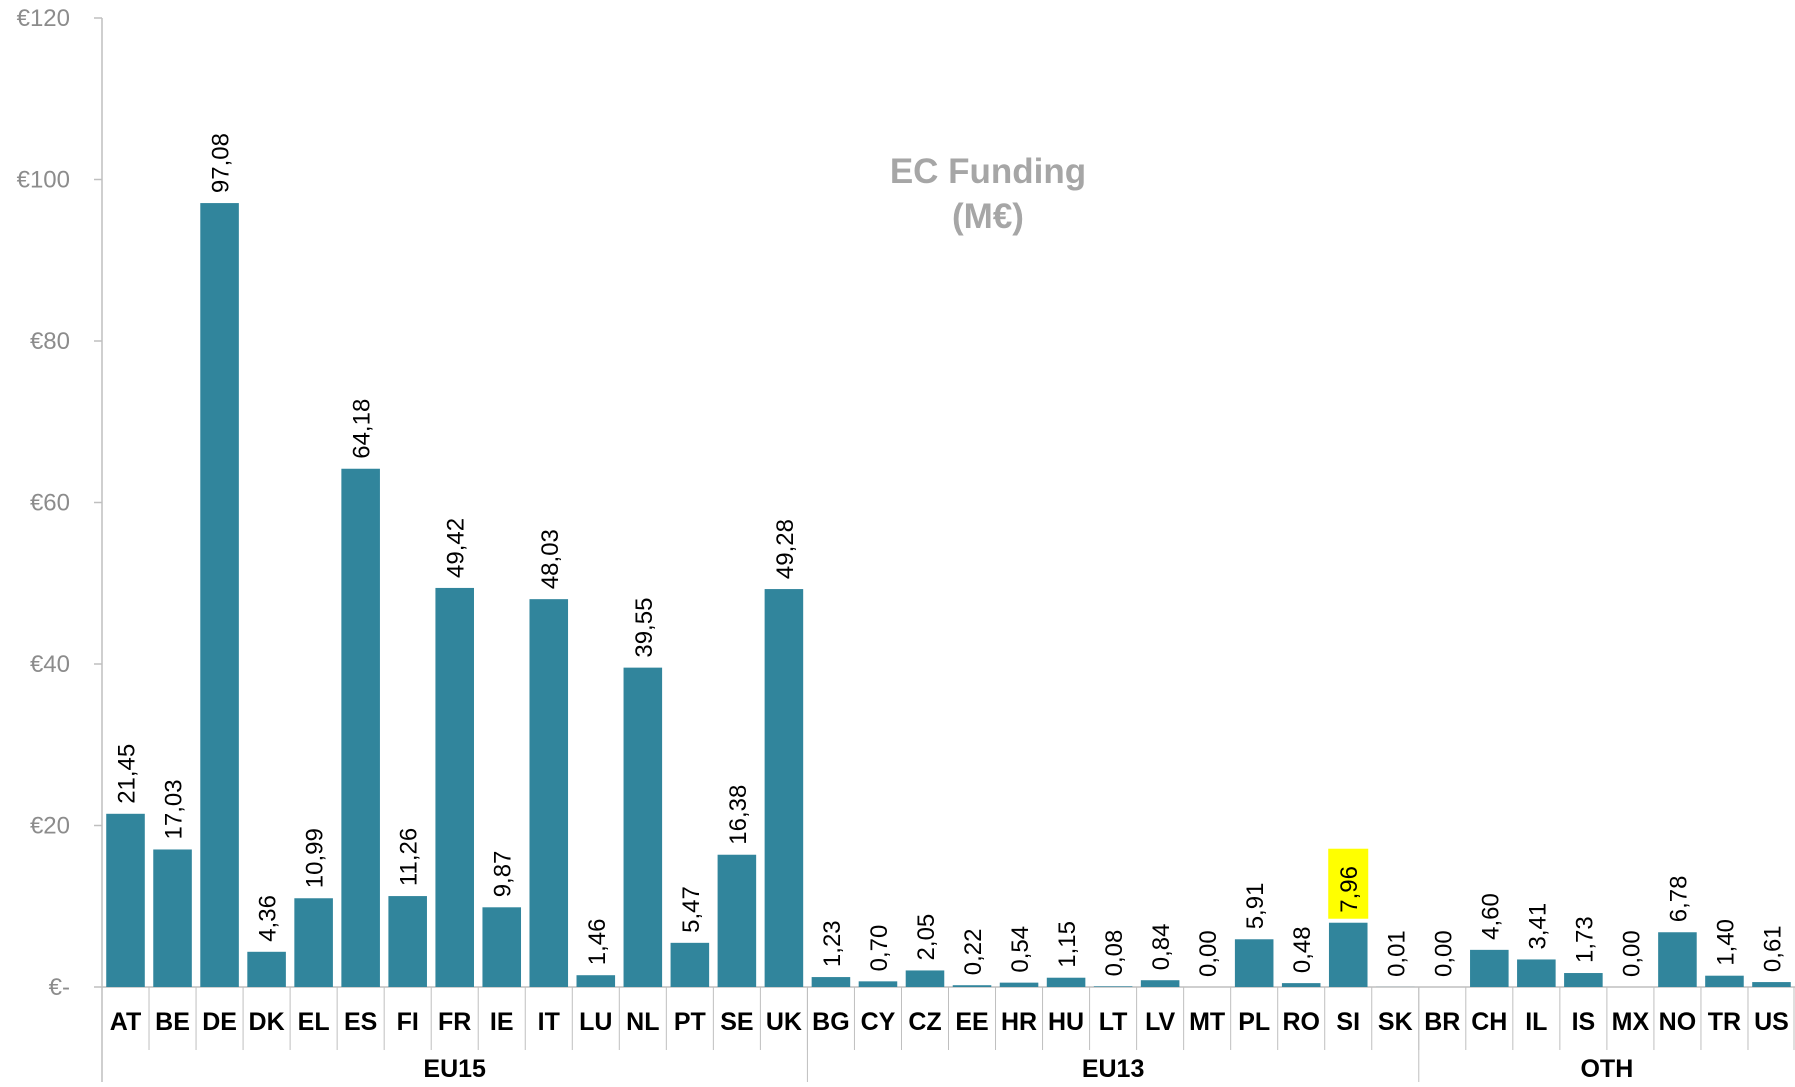  I want to click on data-label: 0,84, so click(1161, 946).